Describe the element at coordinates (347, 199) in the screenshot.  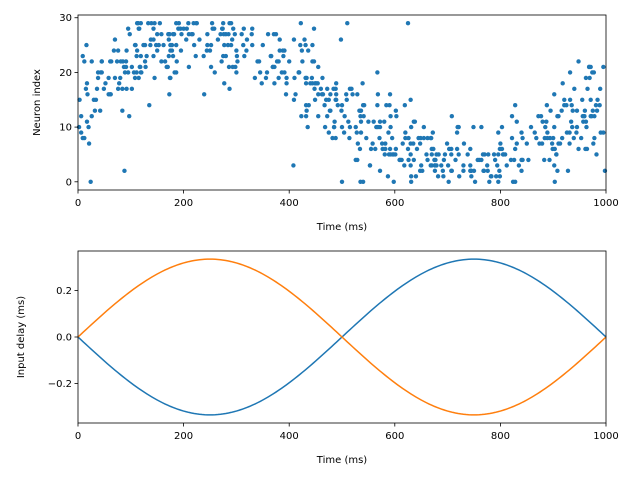
I see `raster-x-ticks: 0 200 400 600 800 1000` at that location.